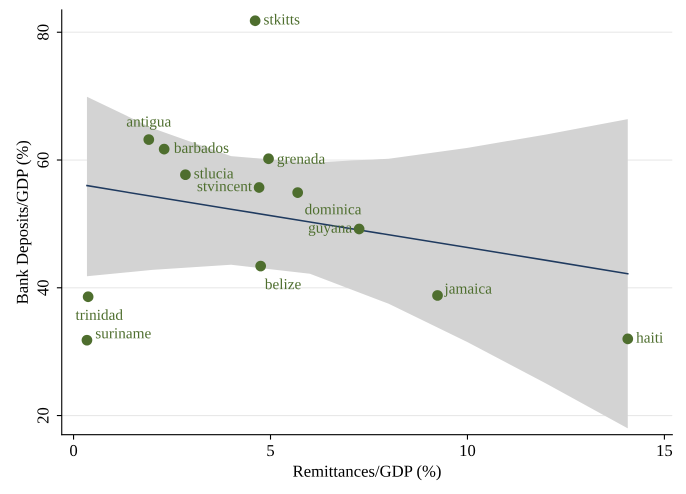 The image size is (686, 494). Describe the element at coordinates (282, 19) in the screenshot. I see `annotation: stkitts` at that location.